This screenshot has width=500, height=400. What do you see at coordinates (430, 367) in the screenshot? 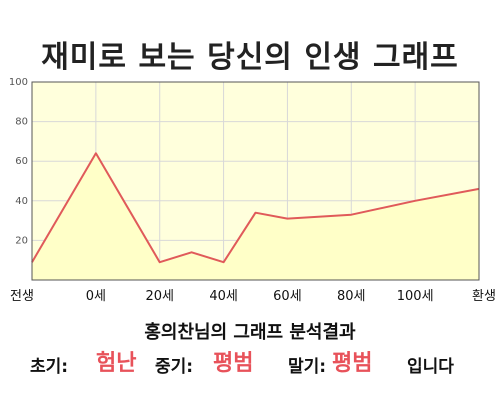
I see `result-suffix: 입니다` at bounding box center [430, 367].